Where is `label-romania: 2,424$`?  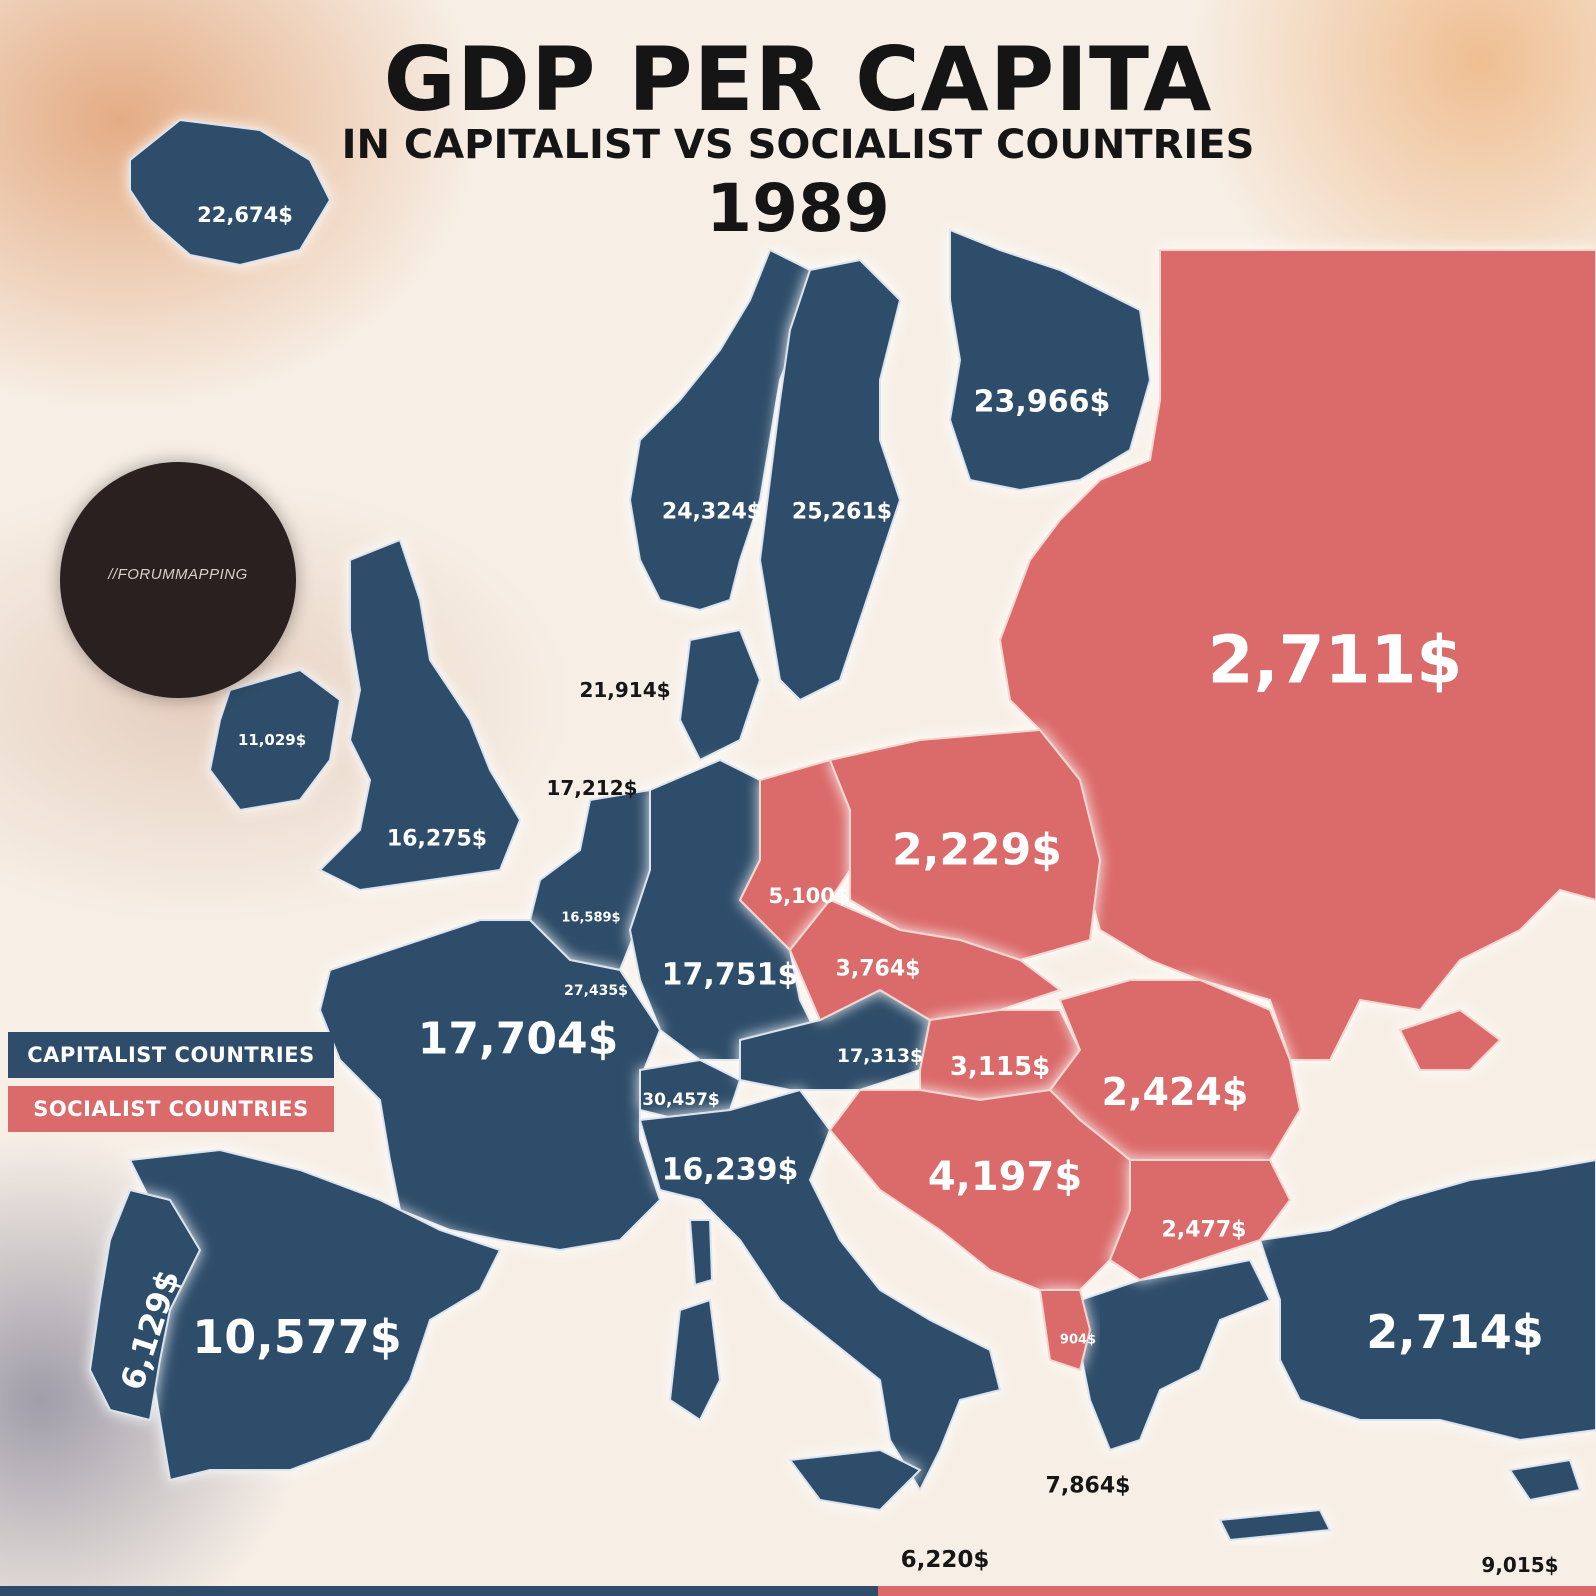
label-romania: 2,424$ is located at coordinates (1175, 1092).